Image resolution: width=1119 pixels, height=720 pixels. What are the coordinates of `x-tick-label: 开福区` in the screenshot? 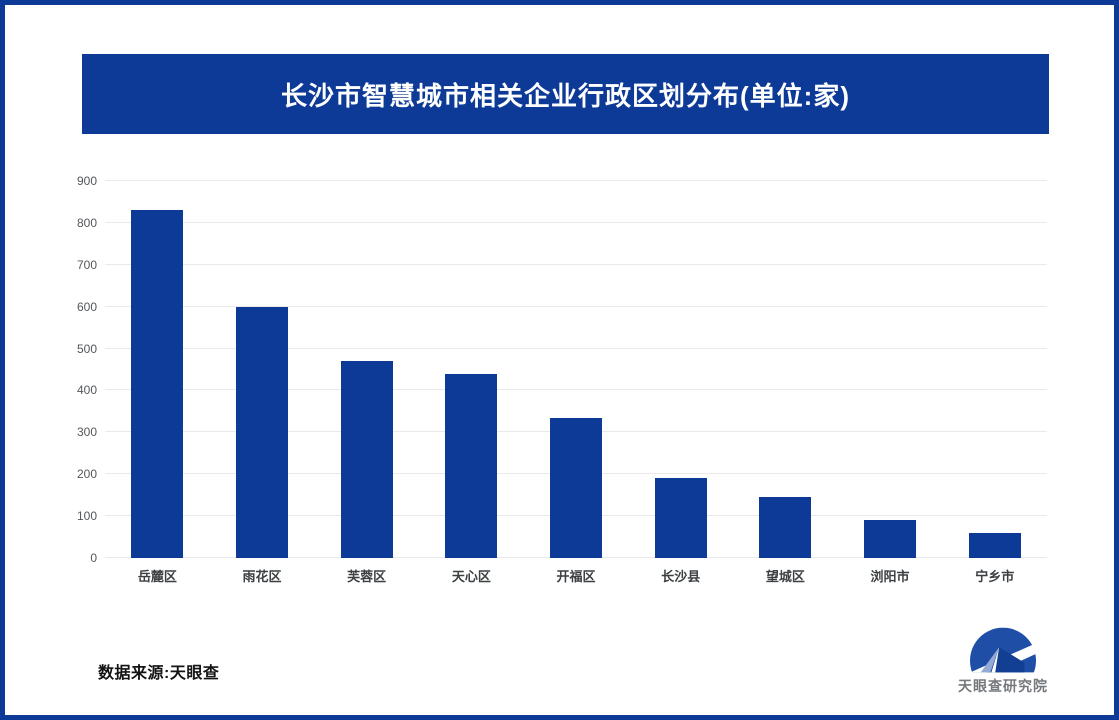 It's located at (576, 576).